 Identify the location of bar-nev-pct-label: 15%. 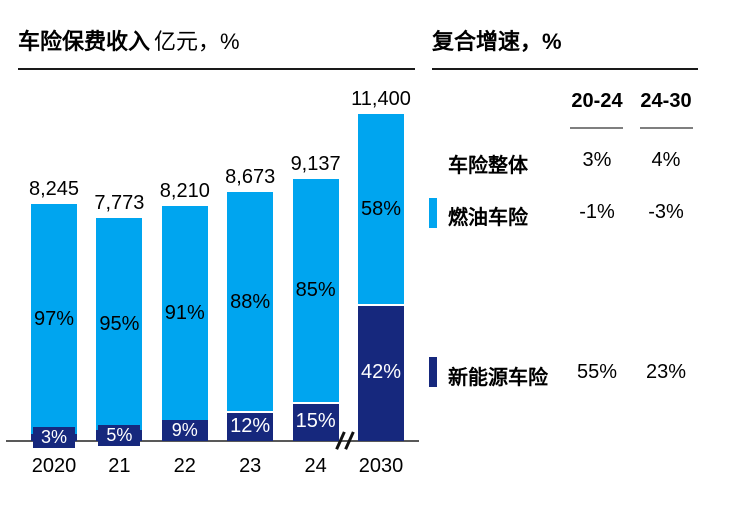
(315, 421).